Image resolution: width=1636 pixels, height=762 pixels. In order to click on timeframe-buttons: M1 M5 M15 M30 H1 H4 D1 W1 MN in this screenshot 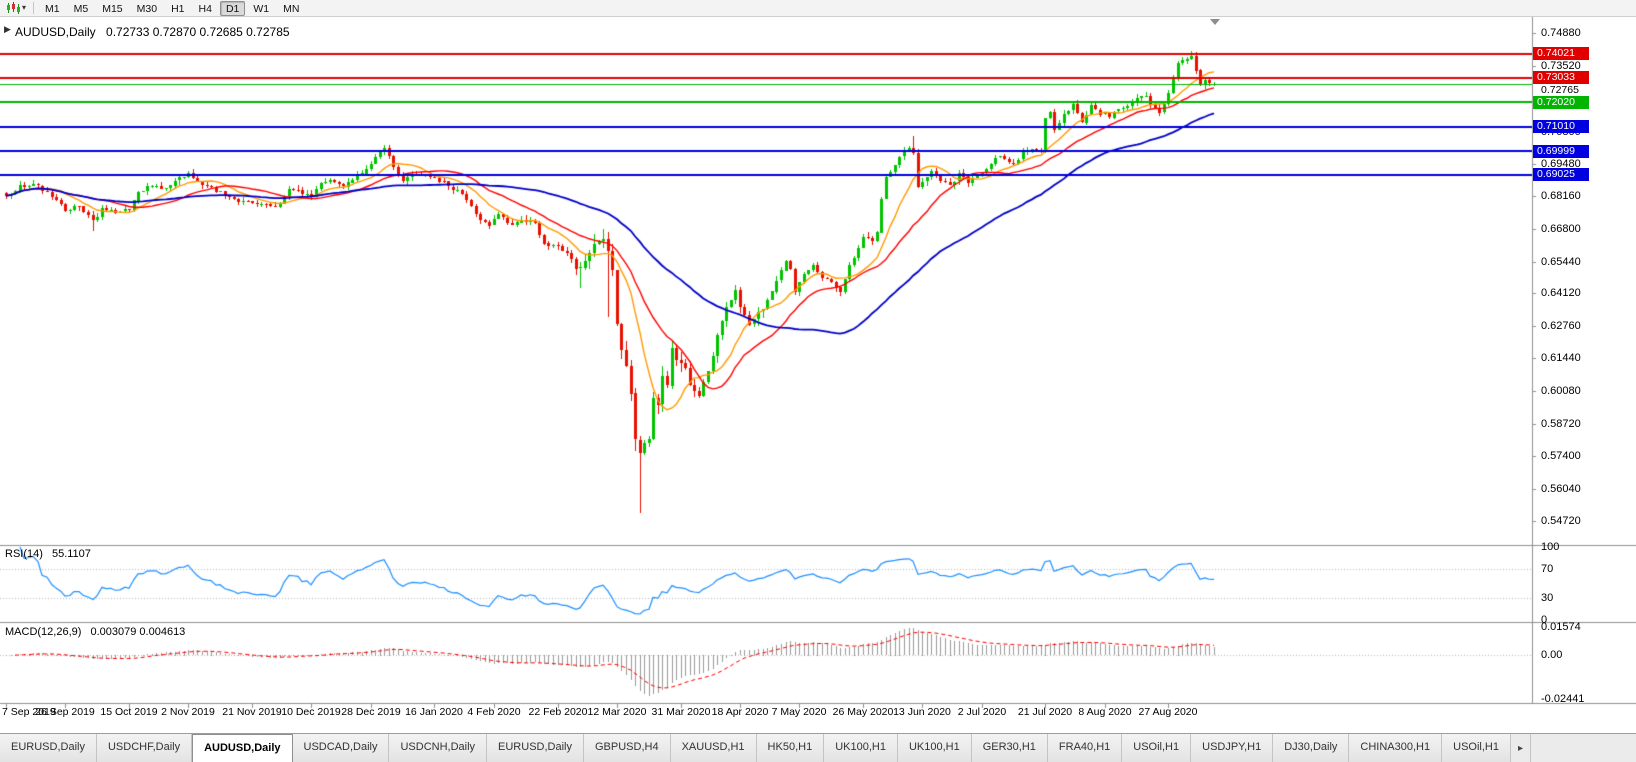, I will do `click(172, 8)`.